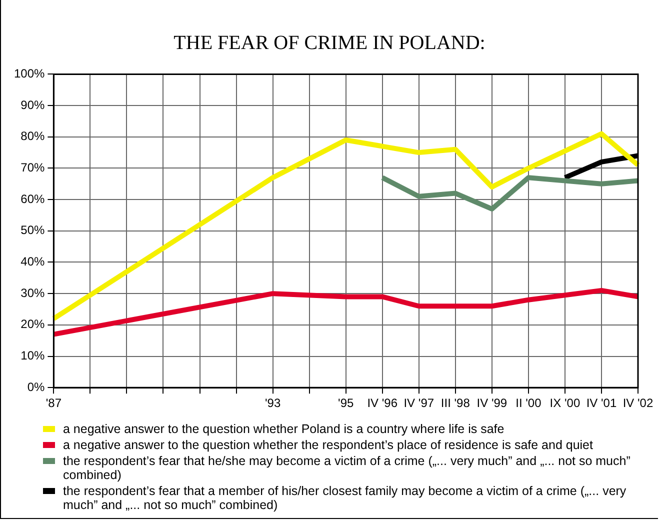 The width and height of the screenshot is (659, 520). I want to click on x-tick-label: IX '00, so click(565, 403).